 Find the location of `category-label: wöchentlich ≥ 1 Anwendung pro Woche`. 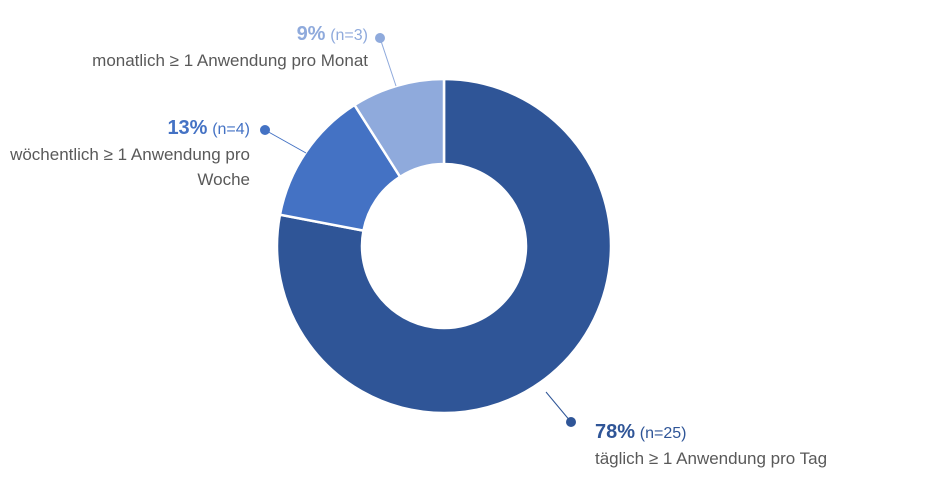

category-label: wöchentlich ≥ 1 Anwendung pro Woche is located at coordinates (130, 167).